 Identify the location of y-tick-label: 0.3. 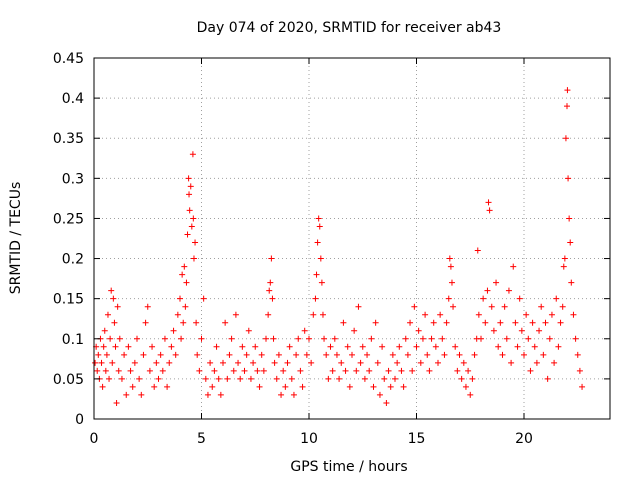
(73, 179).